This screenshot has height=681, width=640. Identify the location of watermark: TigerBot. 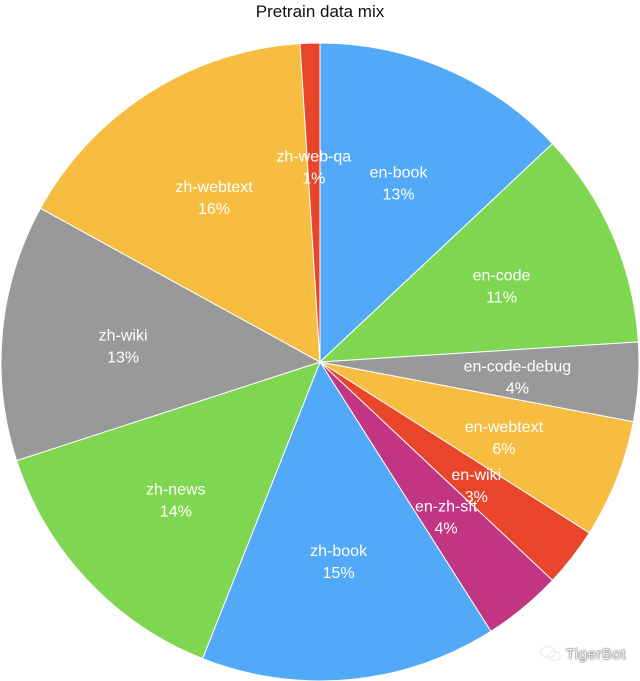
(583, 654).